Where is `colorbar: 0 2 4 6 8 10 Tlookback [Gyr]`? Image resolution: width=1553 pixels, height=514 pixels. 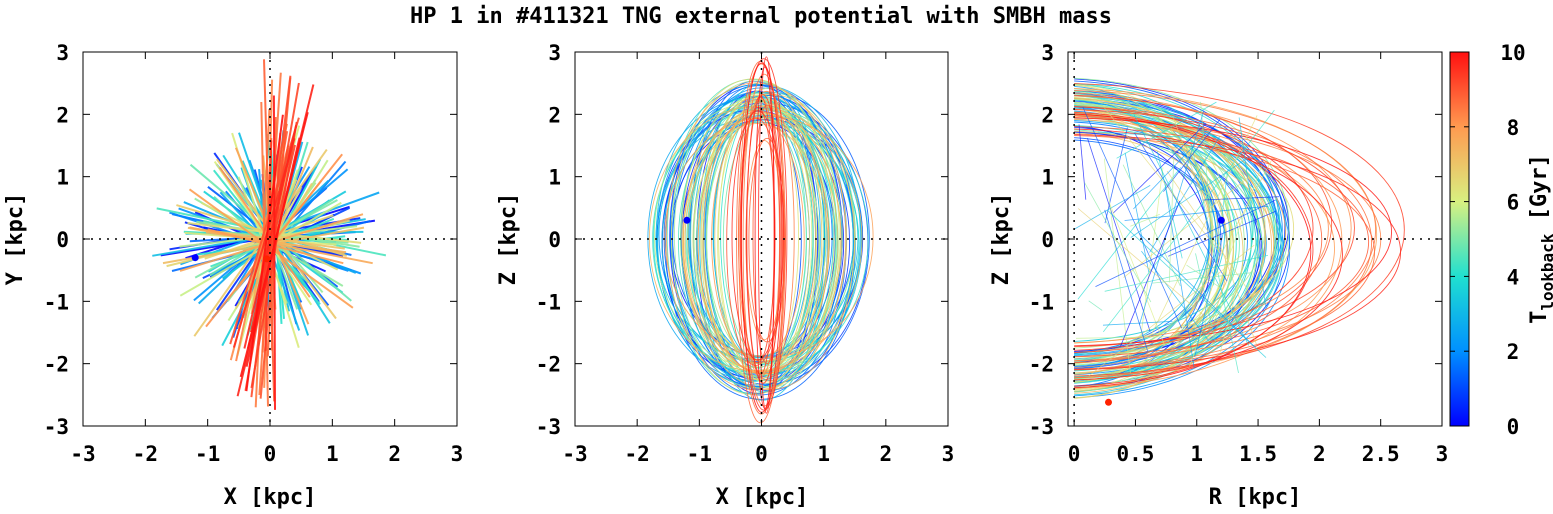 colorbar: 0 2 4 6 8 10 Tlookback [Gyr] is located at coordinates (1501, 240).